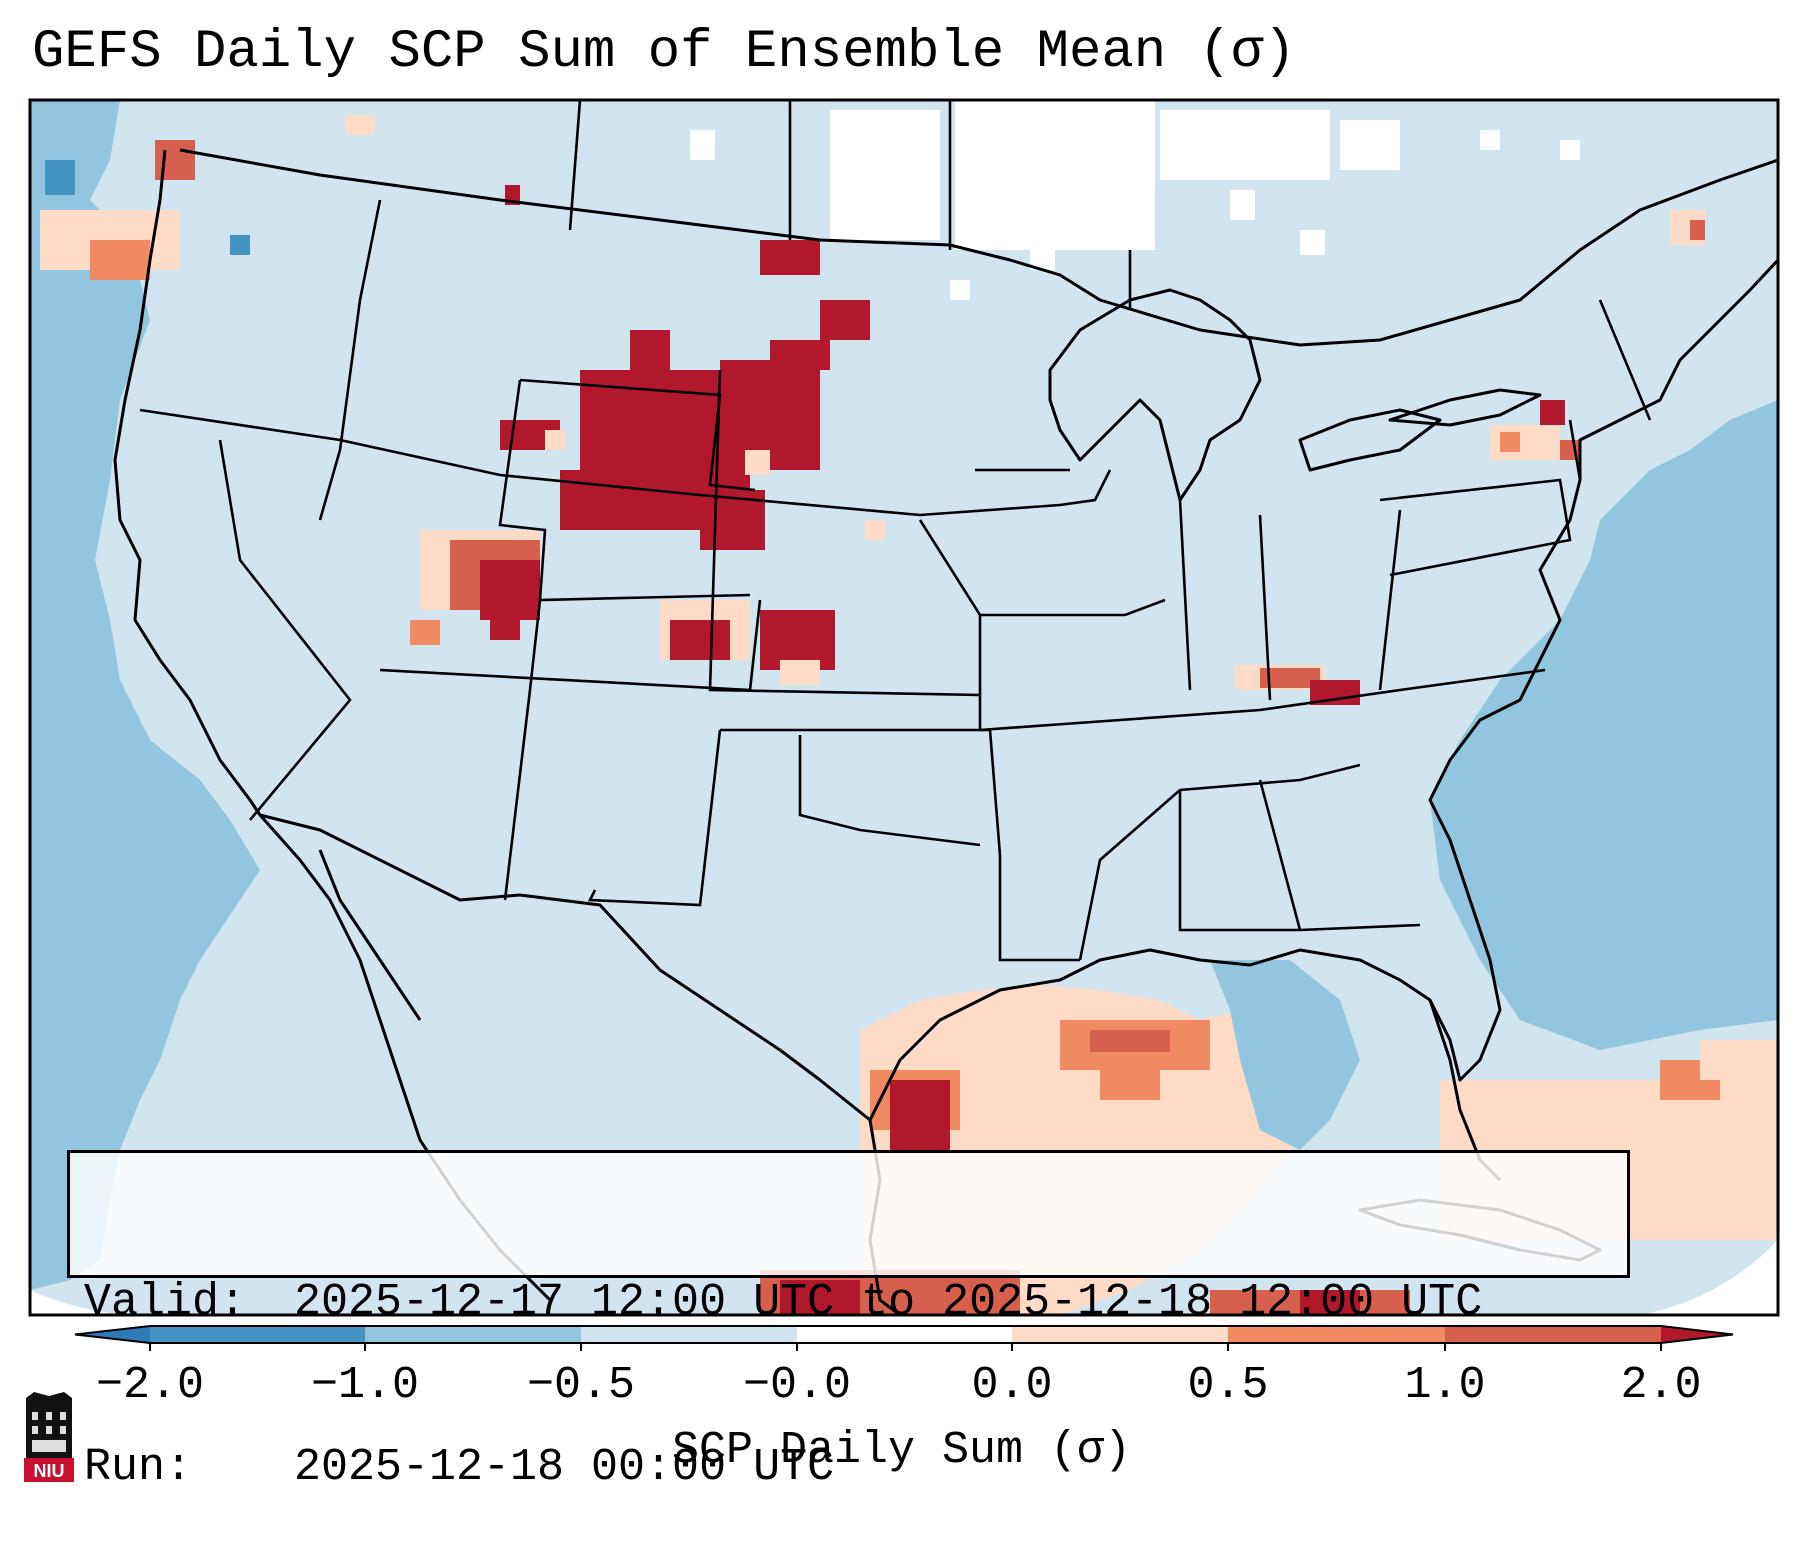 This screenshot has height=1550, width=1803. I want to click on colorbar-label: SCP Daily Sum (σ), so click(901, 1450).